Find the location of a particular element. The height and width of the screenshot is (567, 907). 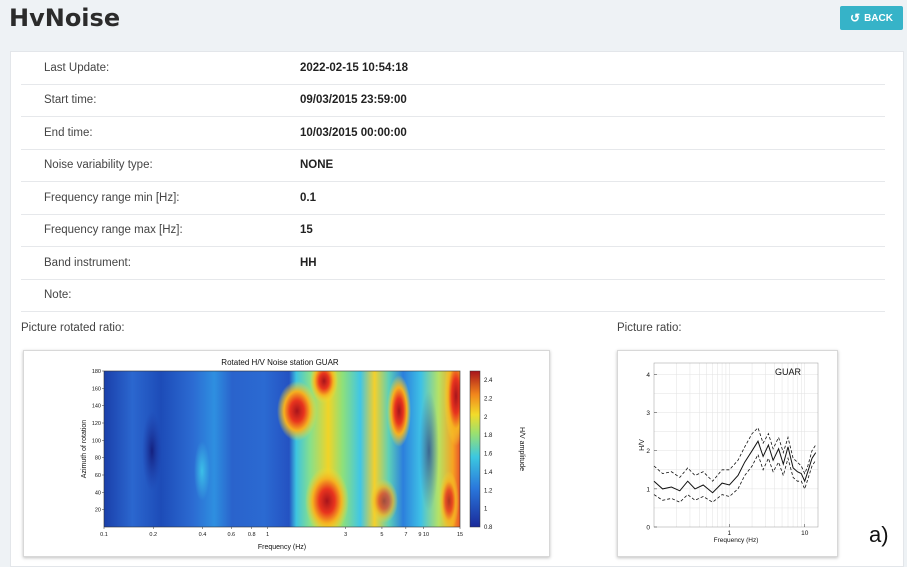

ratio-chart: 0 1 2 3 4 1 10 GUAR H/V Frequency (Hz) is located at coordinates (729, 453).